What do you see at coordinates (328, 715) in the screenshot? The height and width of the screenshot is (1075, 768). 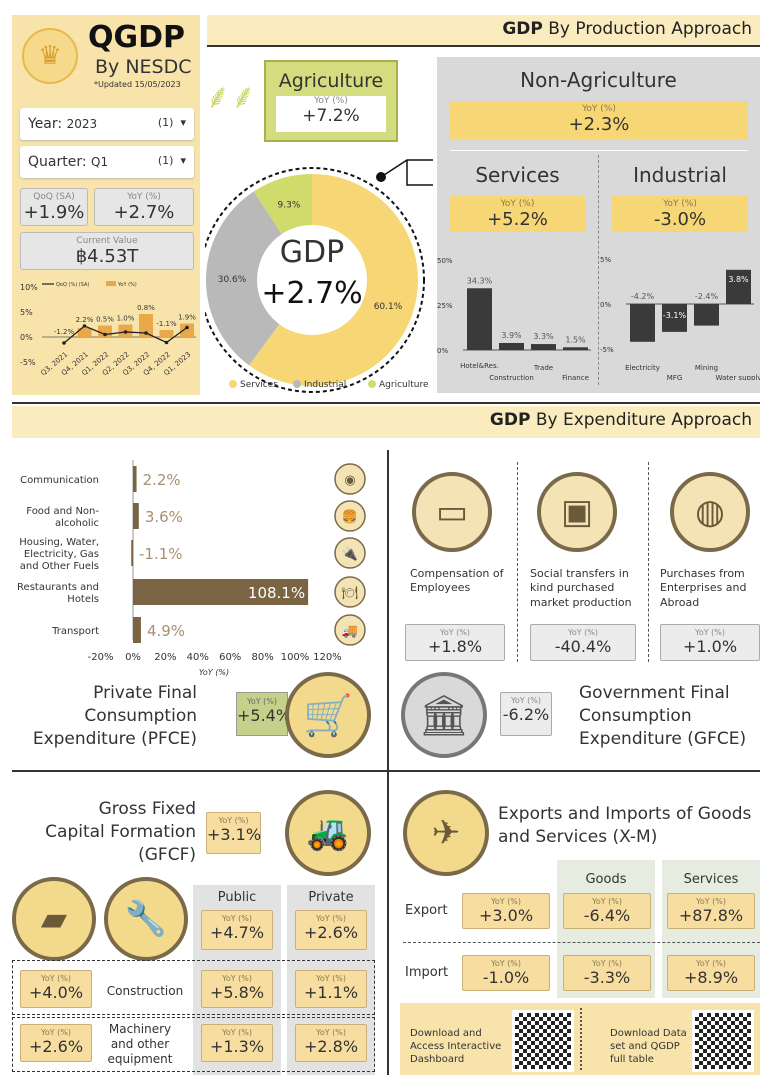 I see `shopping-cart-icon: 🛒` at bounding box center [328, 715].